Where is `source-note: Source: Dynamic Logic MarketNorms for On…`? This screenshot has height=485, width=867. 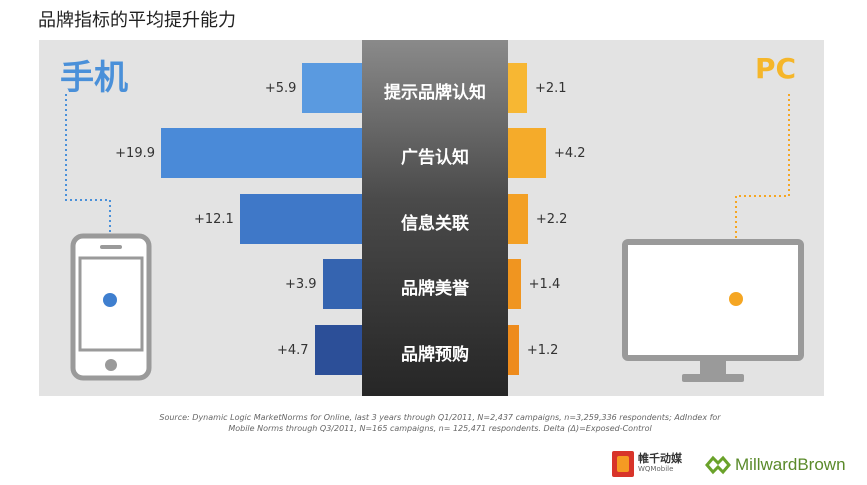
source-note: Source: Dynamic Logic MarketNorms for On… is located at coordinates (440, 423).